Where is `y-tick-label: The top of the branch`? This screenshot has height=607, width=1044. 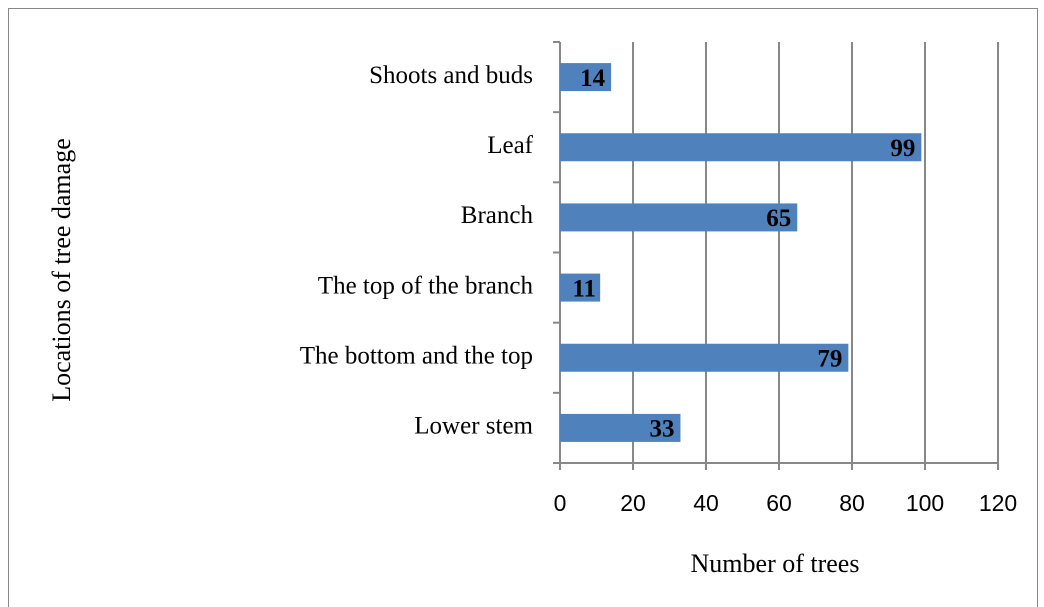 y-tick-label: The top of the branch is located at coordinates (426, 285).